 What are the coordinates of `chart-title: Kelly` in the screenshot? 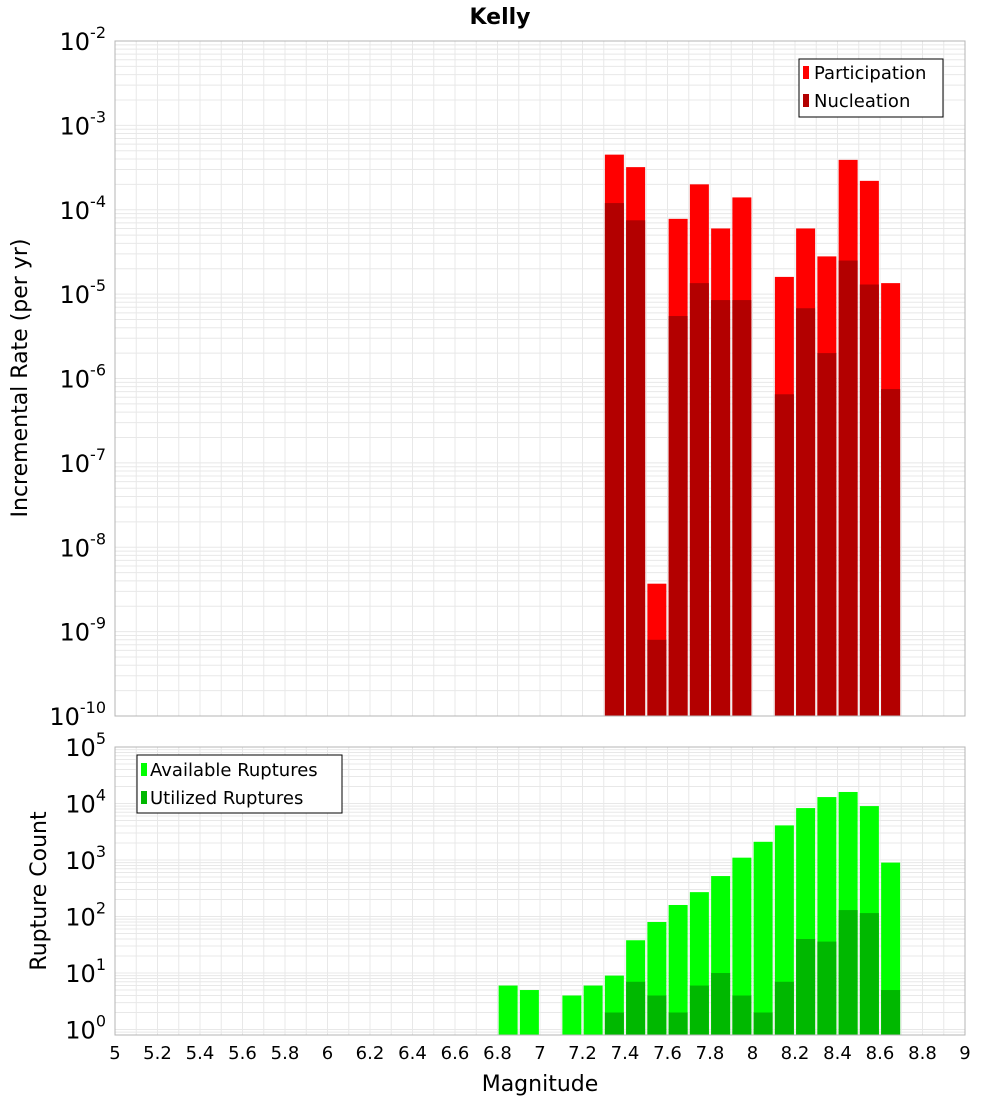 It's located at (499, 17).